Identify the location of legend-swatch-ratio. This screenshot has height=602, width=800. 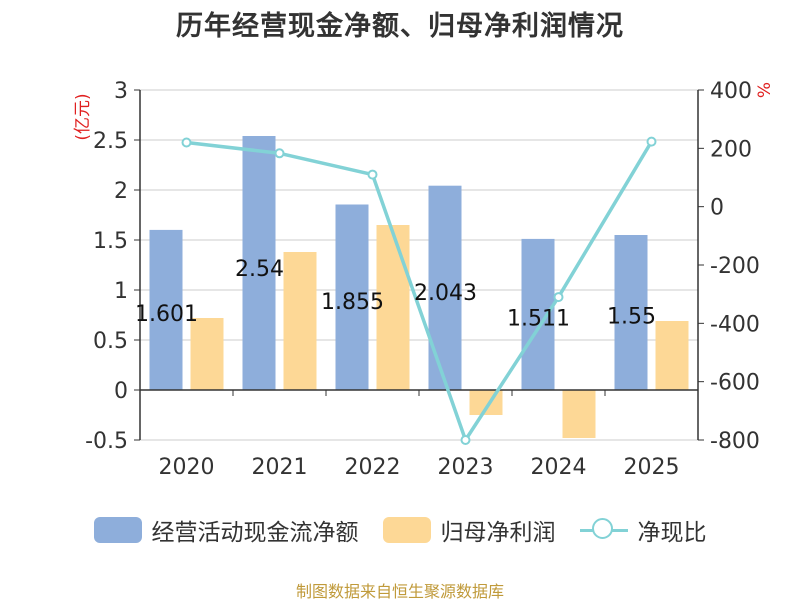
(603, 530).